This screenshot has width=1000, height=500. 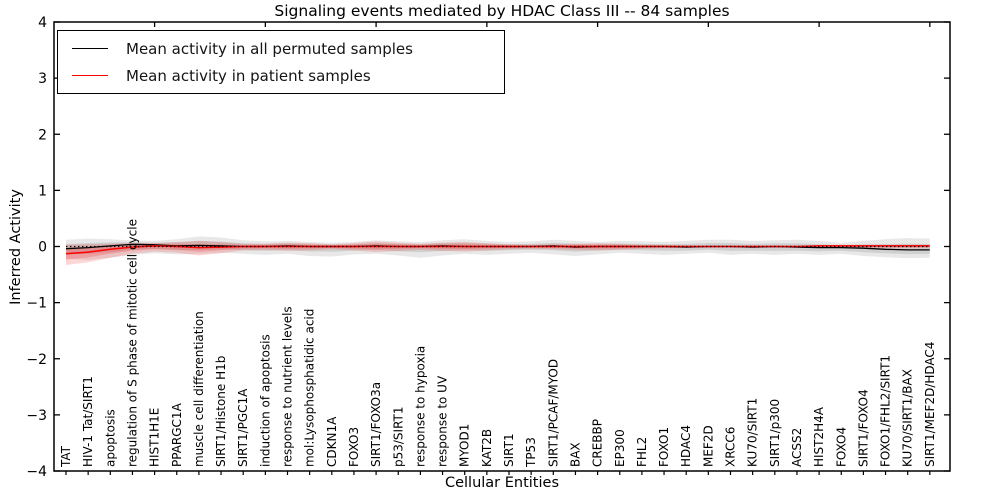 I want to click on x-tick-label: MEF2D, so click(x=708, y=446).